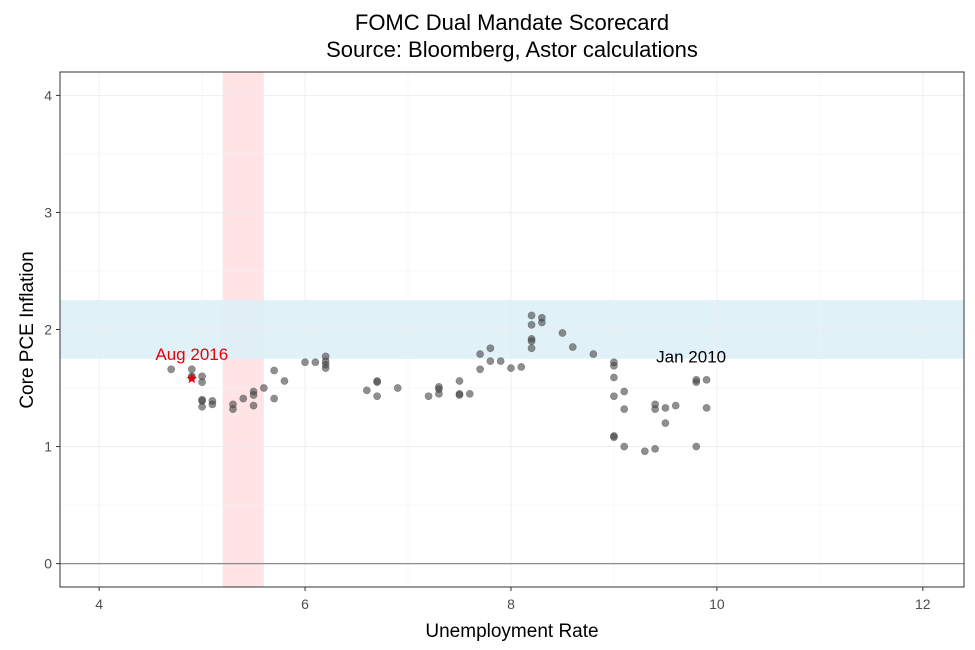 Image resolution: width=975 pixels, height=650 pixels. What do you see at coordinates (511, 631) in the screenshot?
I see `x-axis-title: Unemployment Rate` at bounding box center [511, 631].